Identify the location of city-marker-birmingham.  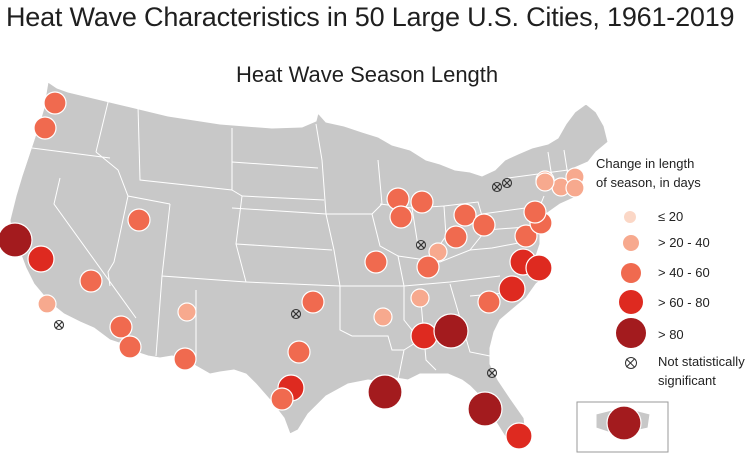
(424, 336).